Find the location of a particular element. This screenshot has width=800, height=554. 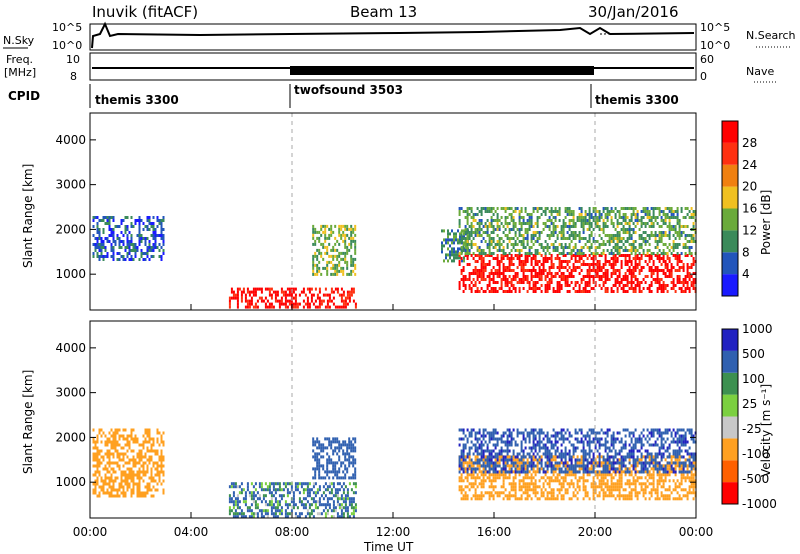

power-colorbar-swatch is located at coordinates (730, 132).